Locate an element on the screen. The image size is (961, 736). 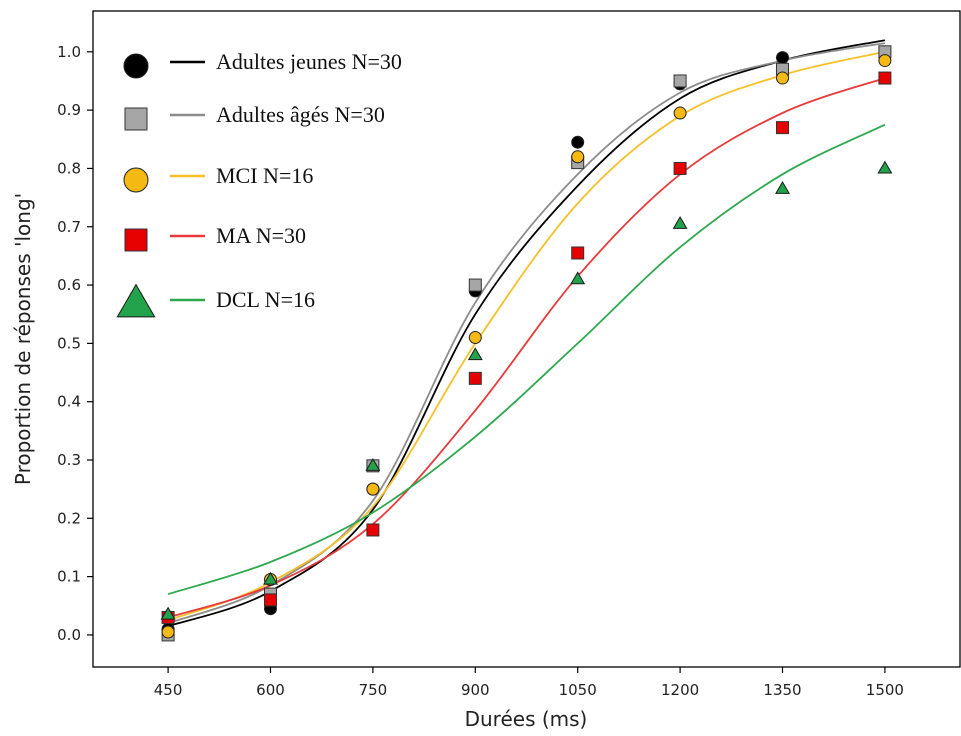
y-tick-label: 0.6 is located at coordinates (69, 285).